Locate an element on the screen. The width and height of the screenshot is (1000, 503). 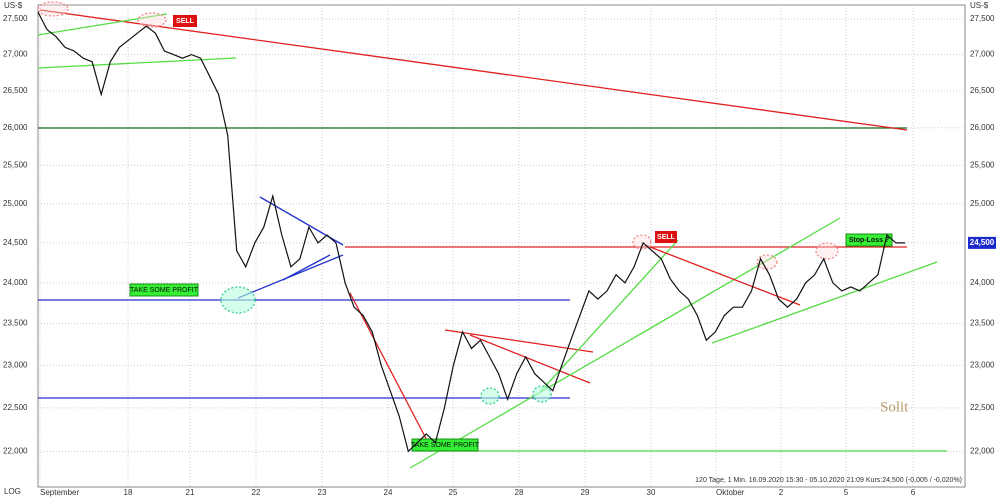
x-tick-label: 6 is located at coordinates (913, 492).